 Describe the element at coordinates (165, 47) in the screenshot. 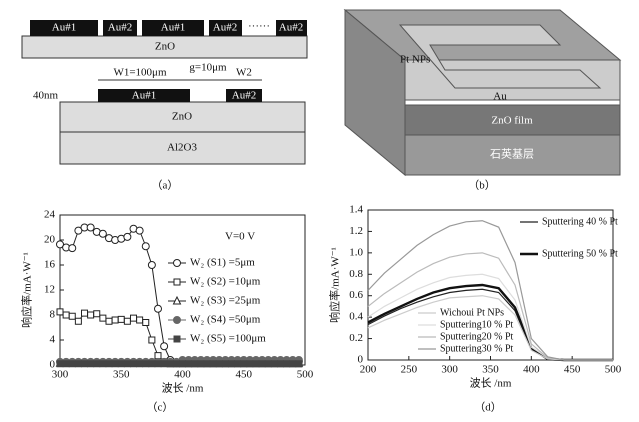

I see `label: ZnO` at that location.